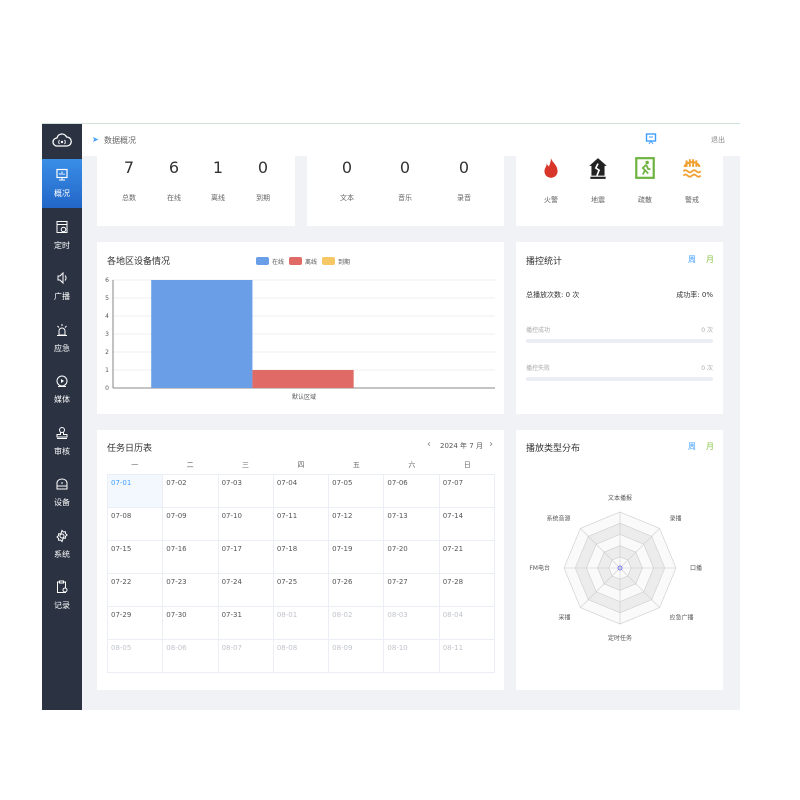 The width and height of the screenshot is (800, 800). I want to click on logout-button: 退出, so click(718, 140).